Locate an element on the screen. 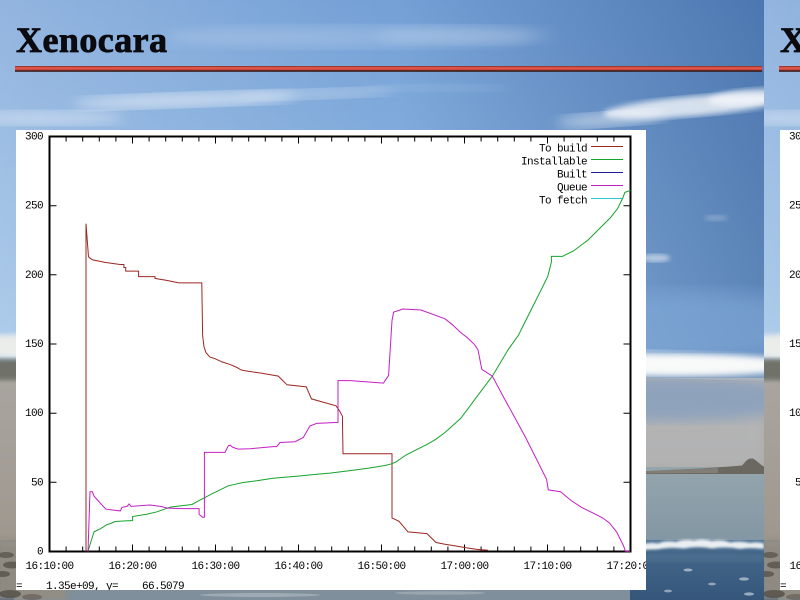  svg-text: 1.35e+09, y= is located at coordinates (82, 585).